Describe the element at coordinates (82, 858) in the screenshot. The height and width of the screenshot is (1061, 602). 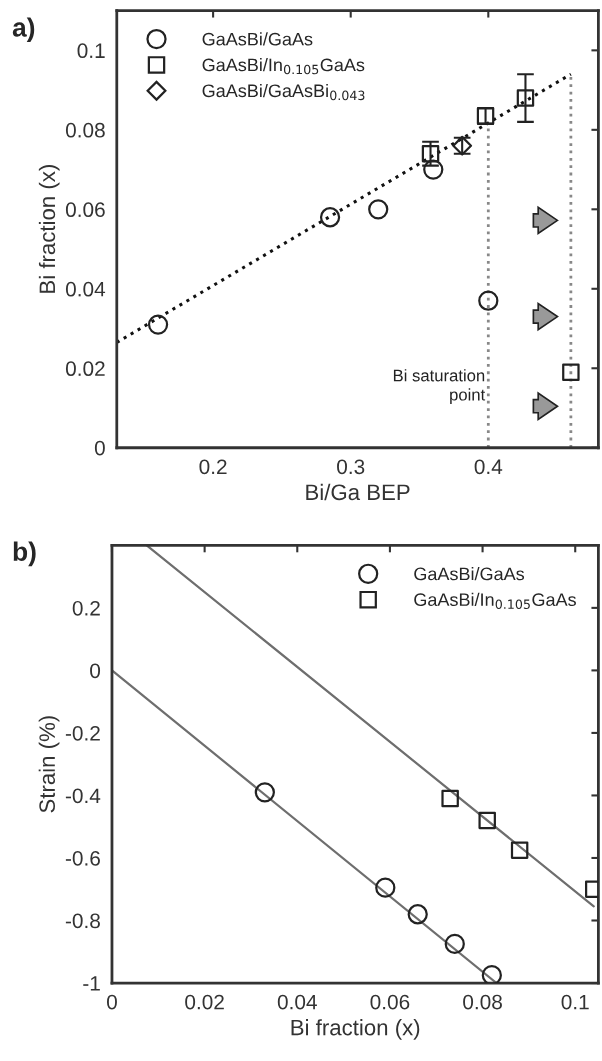
I see `y-tick-label: -0.6` at that location.